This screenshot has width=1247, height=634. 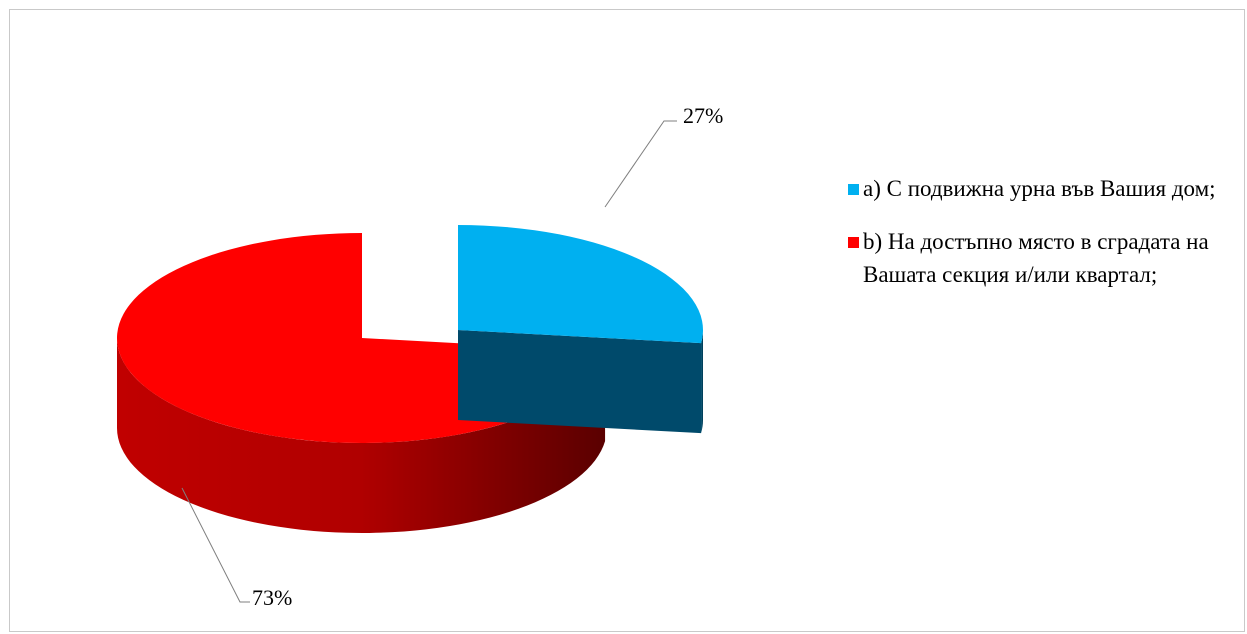 What do you see at coordinates (272, 597) in the screenshot?
I see `data-label-1: 73%` at bounding box center [272, 597].